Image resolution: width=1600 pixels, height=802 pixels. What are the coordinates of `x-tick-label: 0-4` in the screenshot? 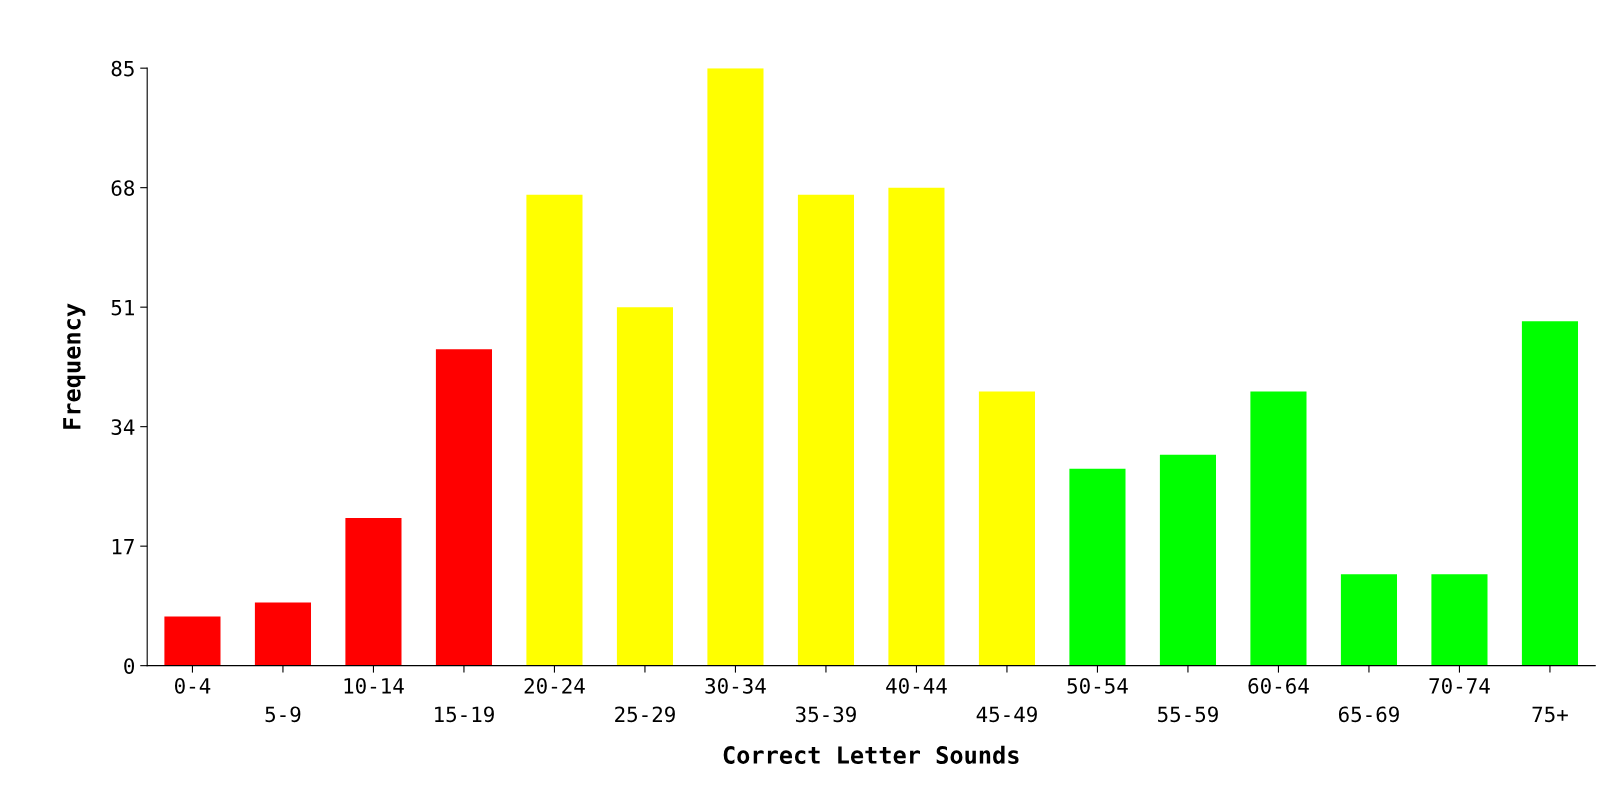 It's located at (192, 685).